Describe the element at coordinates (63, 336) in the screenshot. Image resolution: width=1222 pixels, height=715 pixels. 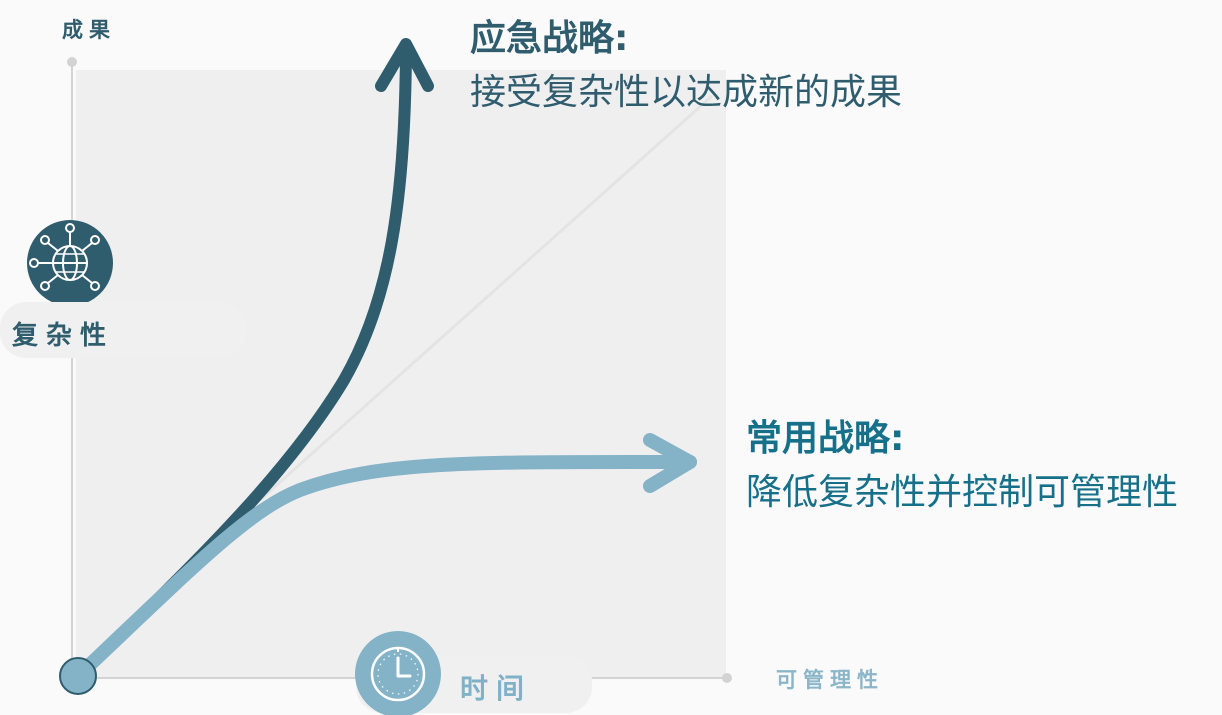
I see `complexity-label: 复杂性` at that location.